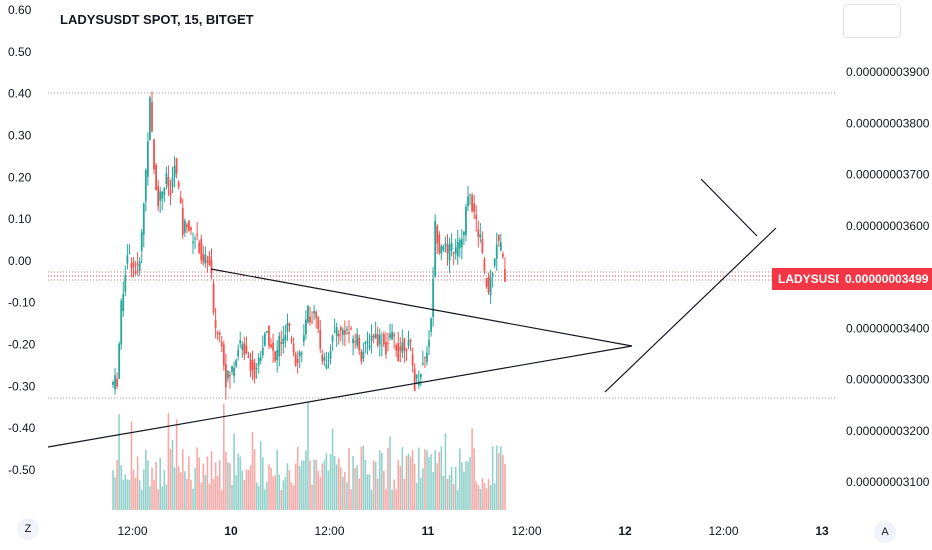 Image resolution: width=932 pixels, height=550 pixels. What do you see at coordinates (526, 531) in the screenshot?
I see `time-tick-label: 12:00` at bounding box center [526, 531].